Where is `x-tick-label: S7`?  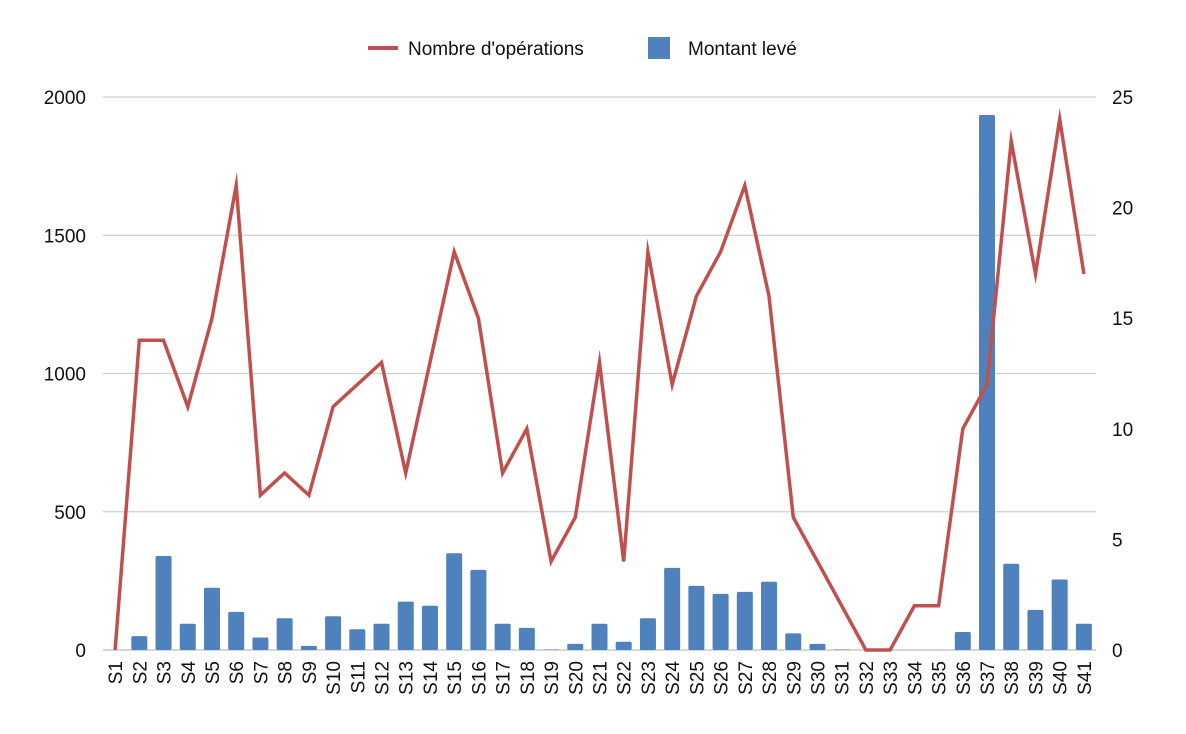
x-tick-label: S7 is located at coordinates (261, 672).